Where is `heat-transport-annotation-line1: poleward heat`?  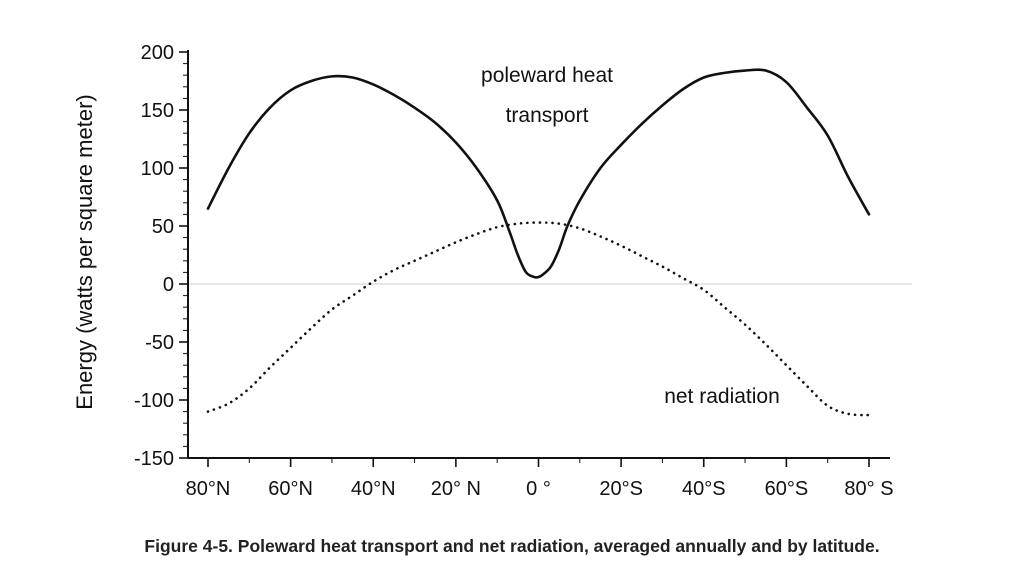
heat-transport-annotation-line1: poleward heat is located at coordinates (547, 75).